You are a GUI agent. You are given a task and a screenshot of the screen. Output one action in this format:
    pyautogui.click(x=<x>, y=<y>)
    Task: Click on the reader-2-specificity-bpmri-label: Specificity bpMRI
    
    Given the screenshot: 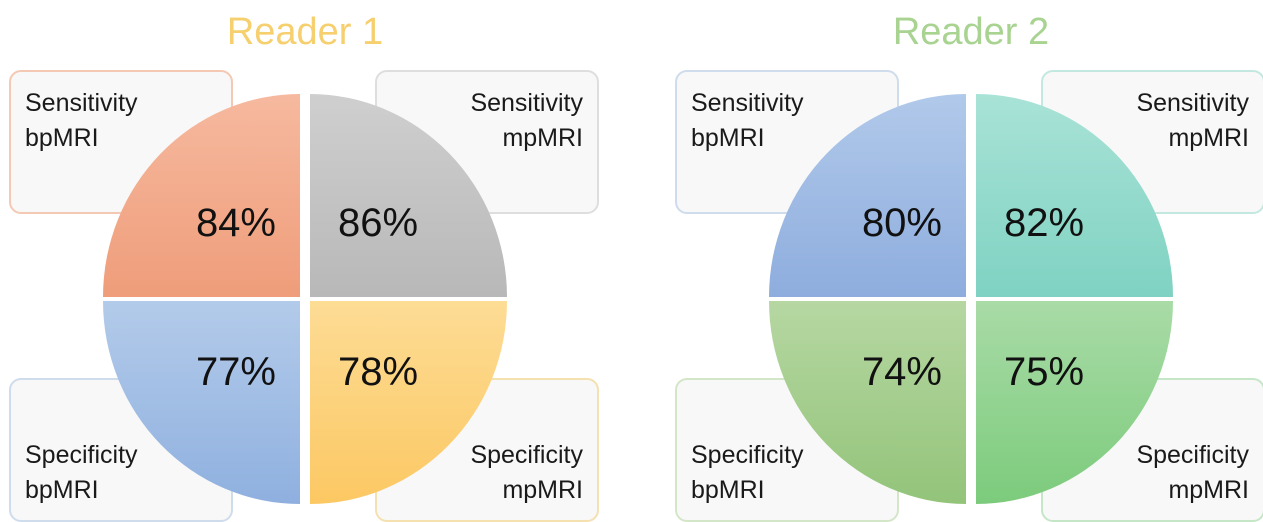 What is the action you would take?
    pyautogui.click(x=747, y=472)
    